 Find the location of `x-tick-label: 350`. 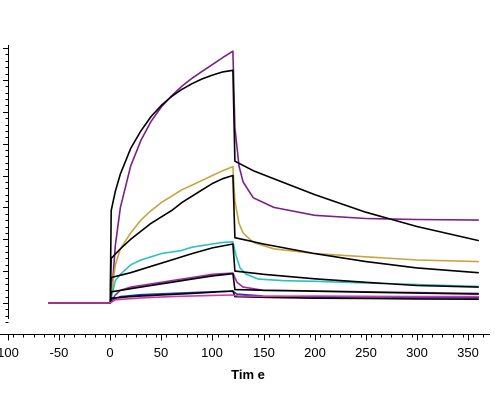

x-tick-label: 350 is located at coordinates (468, 352).